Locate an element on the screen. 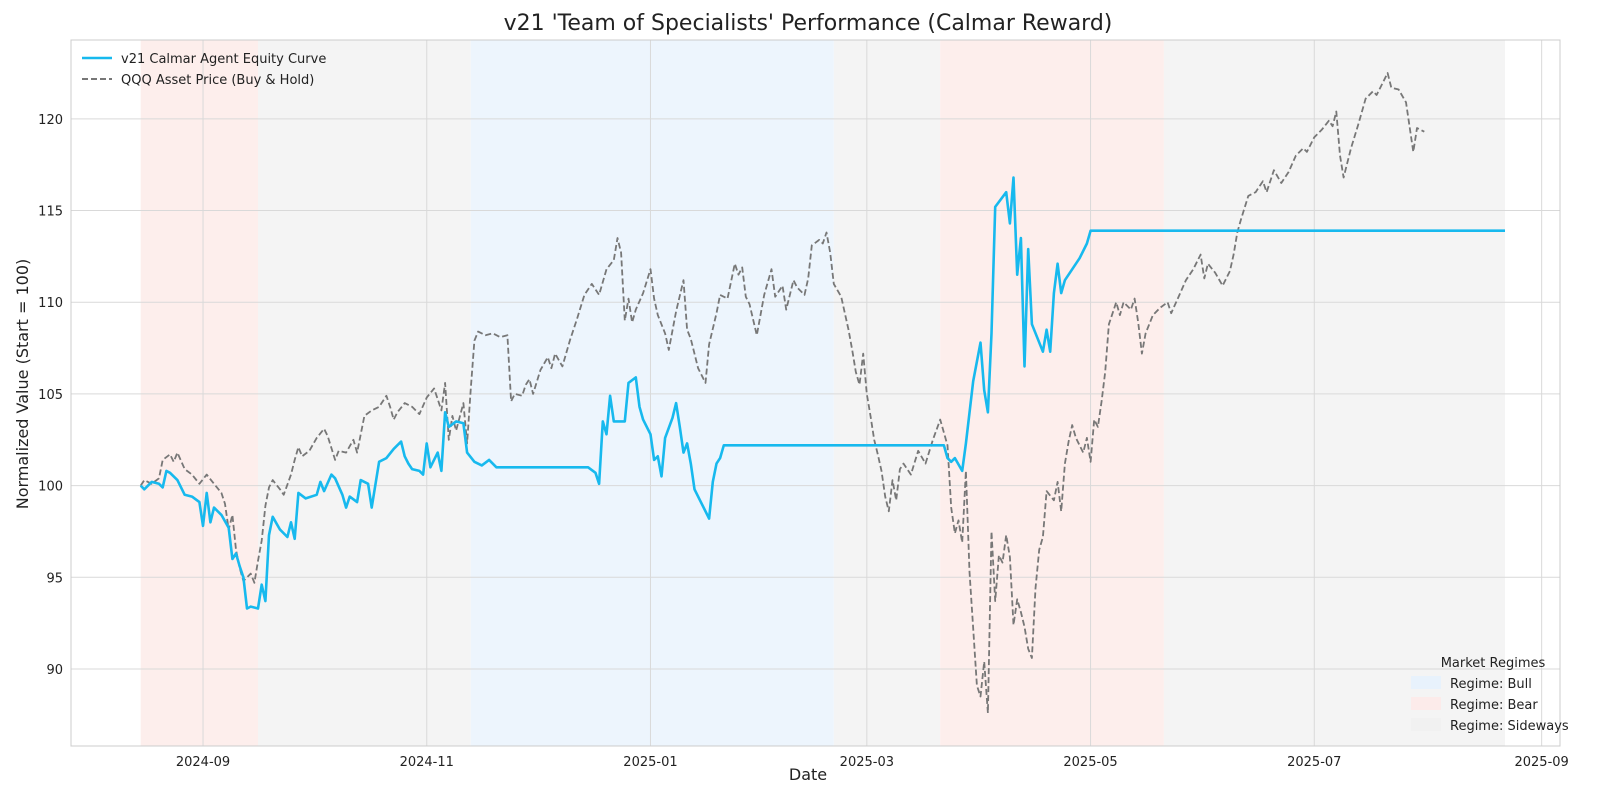  regime-swatch-sideways is located at coordinates (1426, 724).